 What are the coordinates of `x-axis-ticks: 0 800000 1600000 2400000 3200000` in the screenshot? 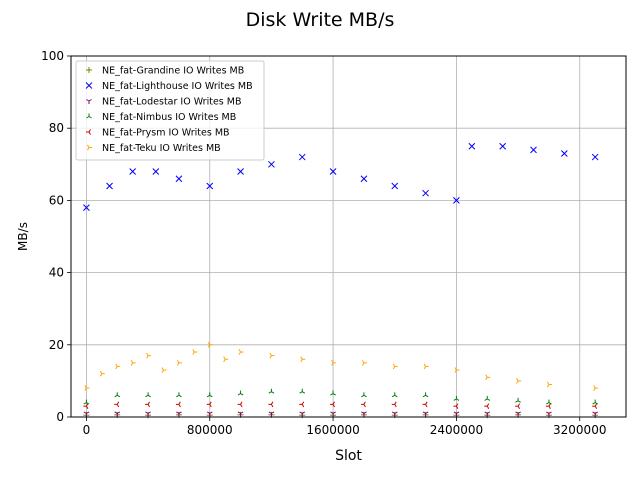 It's located at (344, 427).